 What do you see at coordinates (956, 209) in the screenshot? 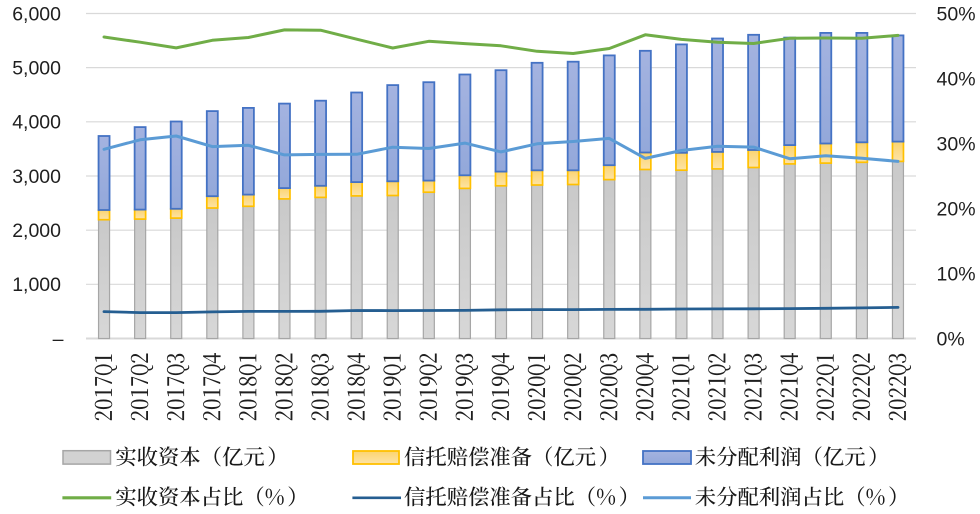
I see `svg-text: 20%` at bounding box center [956, 209].